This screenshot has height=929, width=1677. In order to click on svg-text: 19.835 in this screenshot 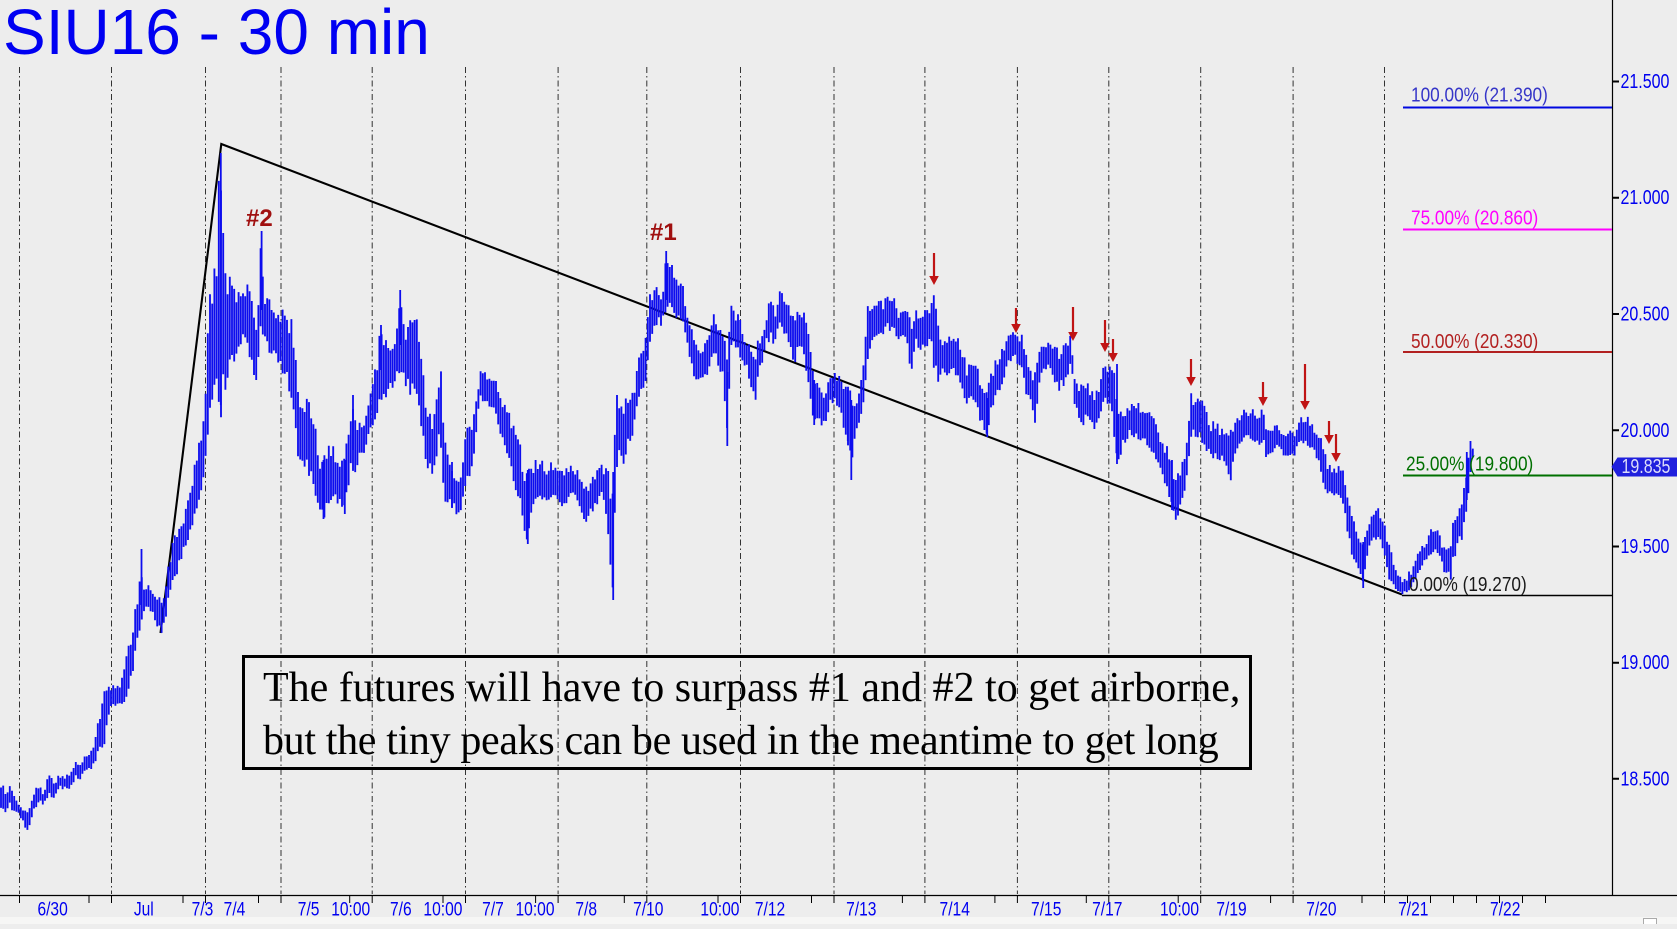, I will do `click(1646, 466)`.